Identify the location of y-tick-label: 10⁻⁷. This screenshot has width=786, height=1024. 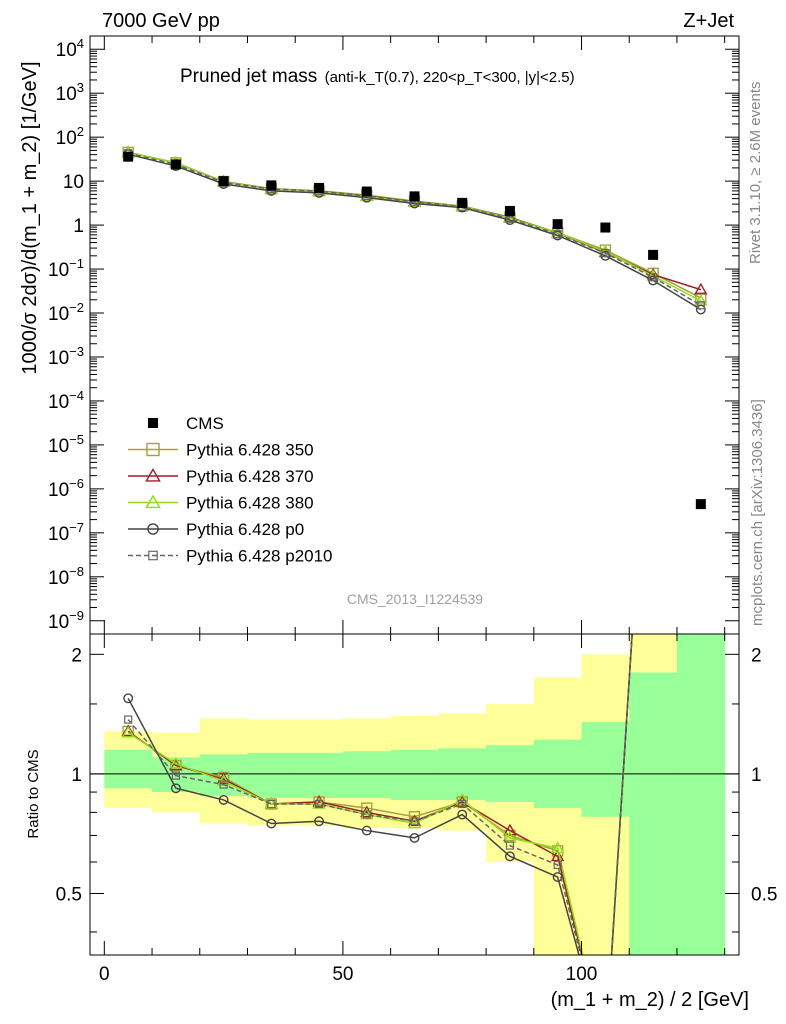
(66, 532).